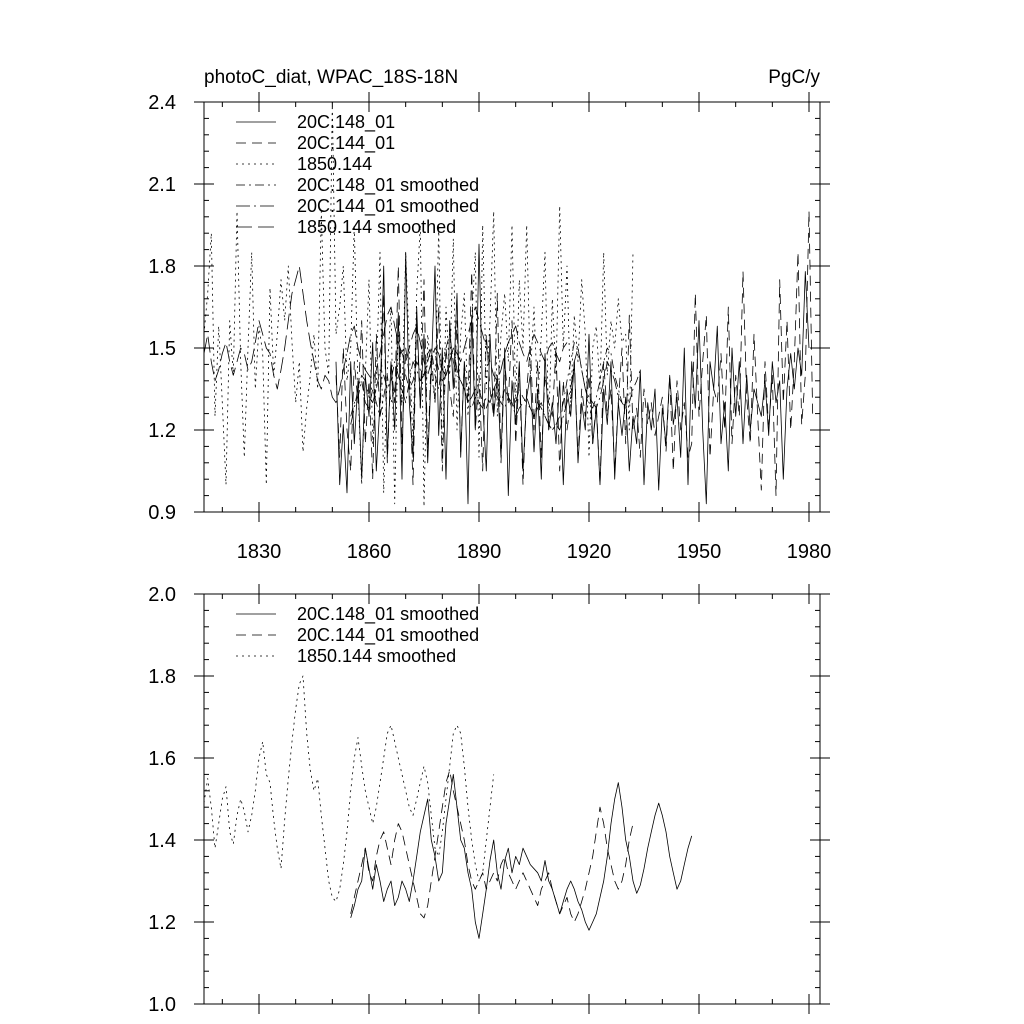  I want to click on units-label: PgC/y, so click(794, 77).